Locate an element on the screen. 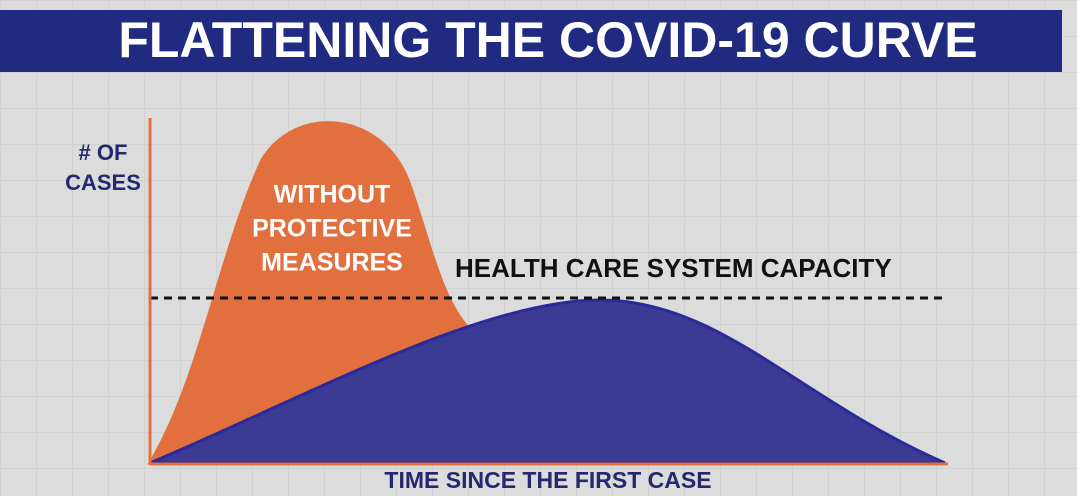 This screenshot has width=1077, height=496. curve-label: MEASURES is located at coordinates (332, 263).